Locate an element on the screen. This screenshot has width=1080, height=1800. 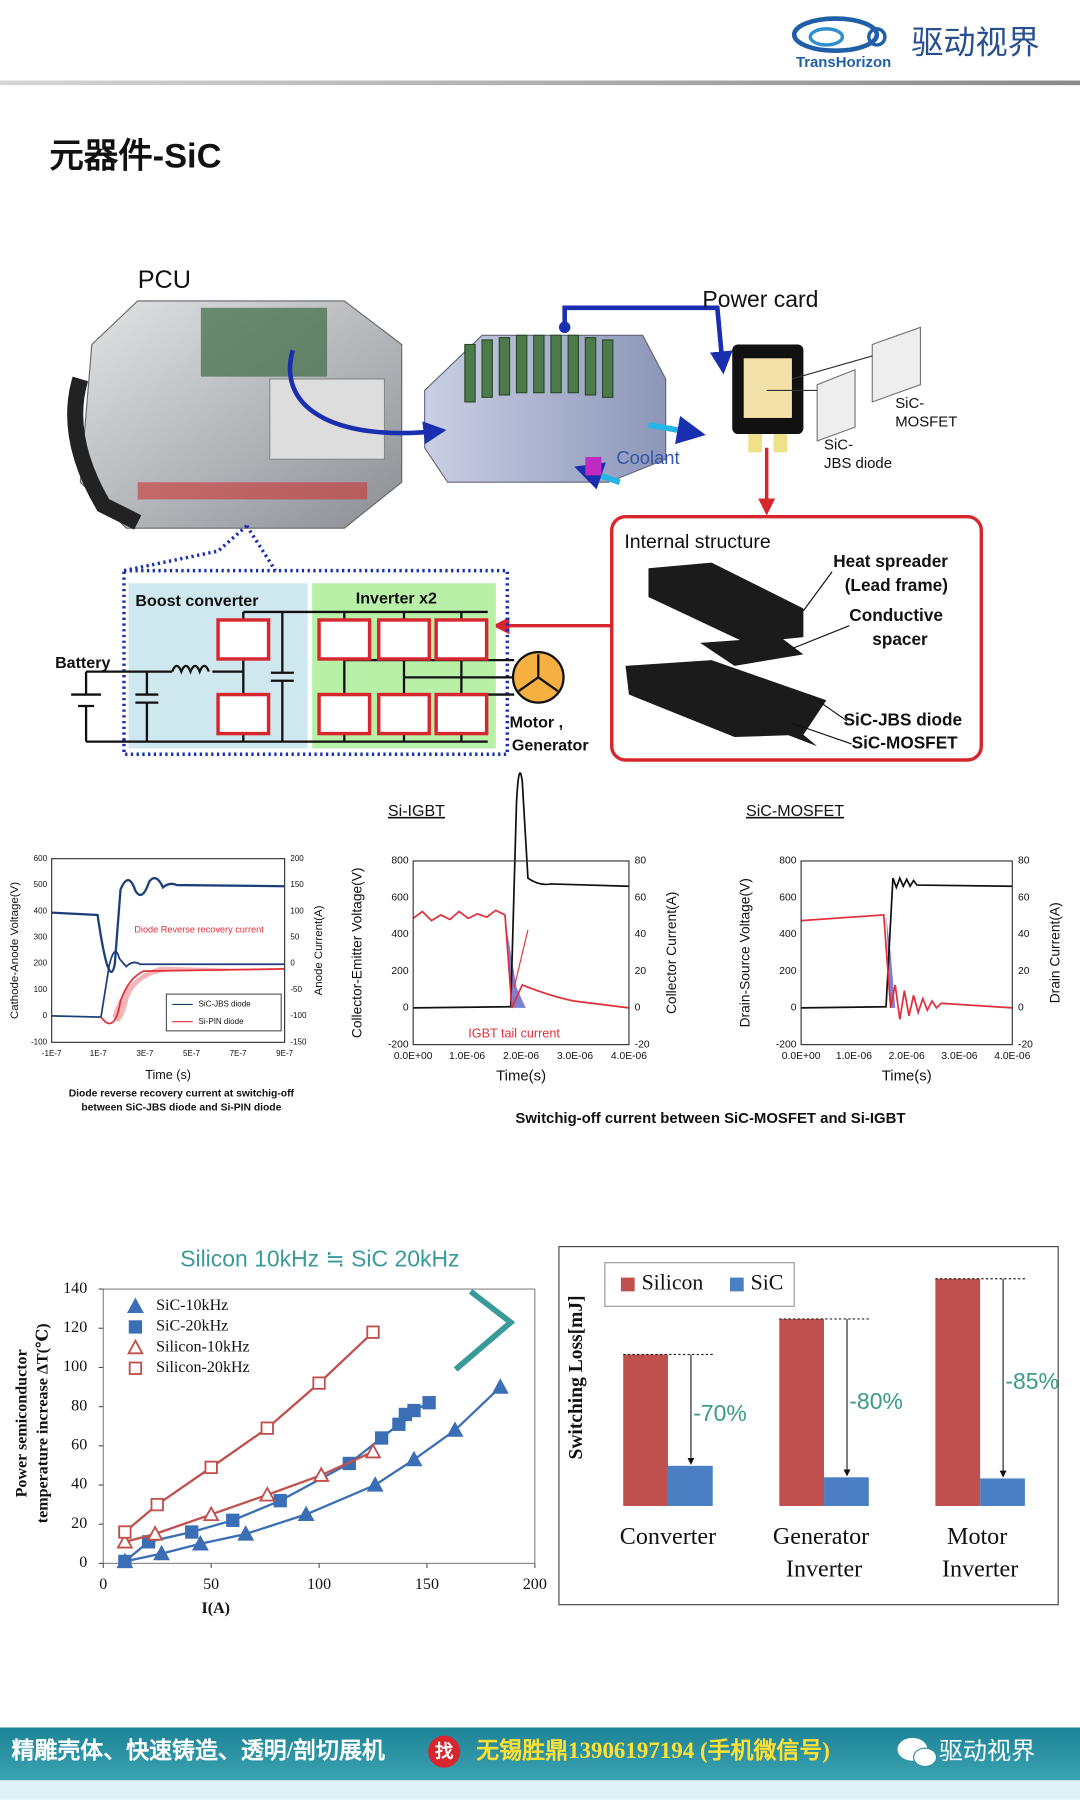
power-card-inner is located at coordinates (767, 388).